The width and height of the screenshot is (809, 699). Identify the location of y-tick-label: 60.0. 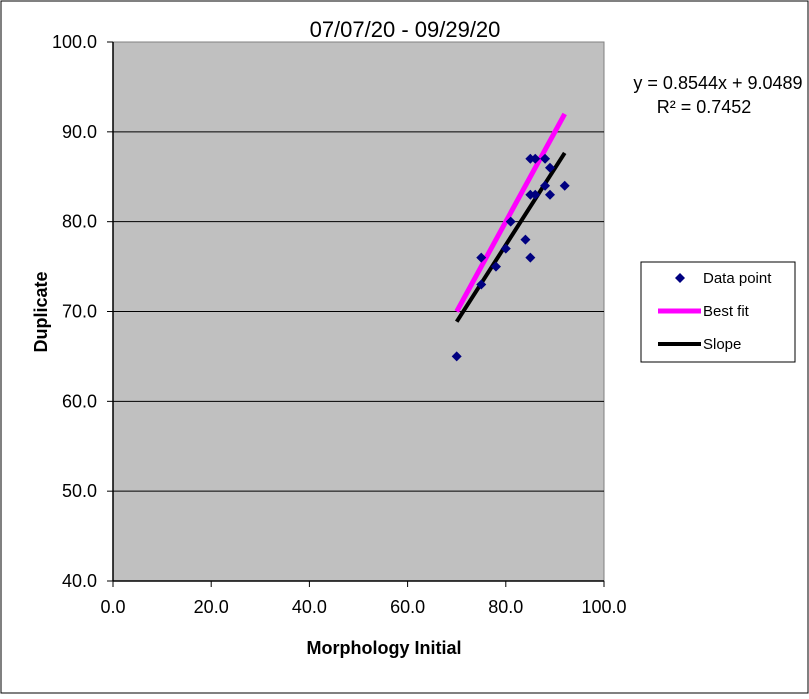
(79, 401).